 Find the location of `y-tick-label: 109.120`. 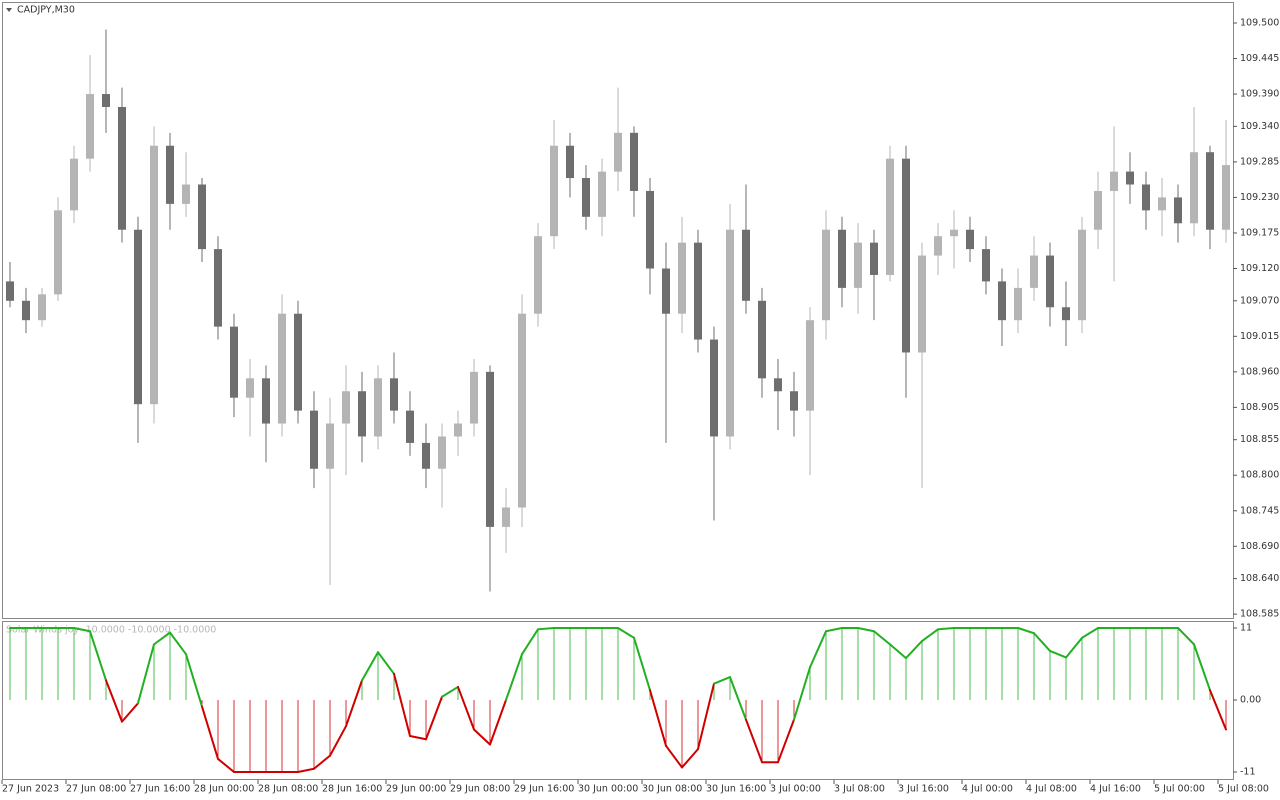

y-tick-label: 109.120 is located at coordinates (1259, 268).